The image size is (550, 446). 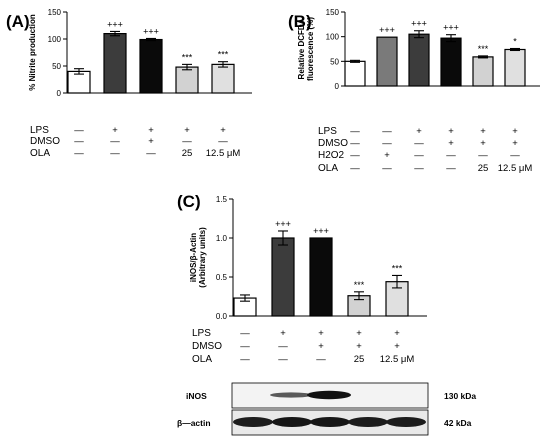 I want to click on y-axis-label: % Nitrite production, so click(x=32, y=52).